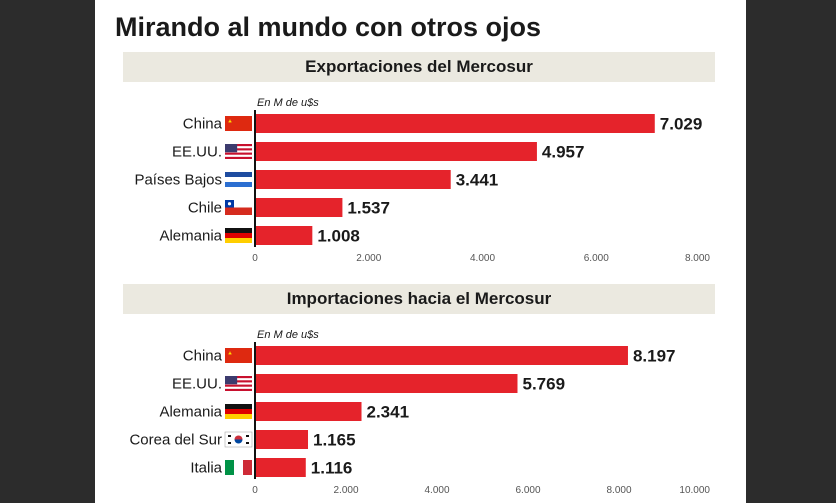 The height and width of the screenshot is (503, 836). I want to click on value-label: 7.029, so click(681, 124).